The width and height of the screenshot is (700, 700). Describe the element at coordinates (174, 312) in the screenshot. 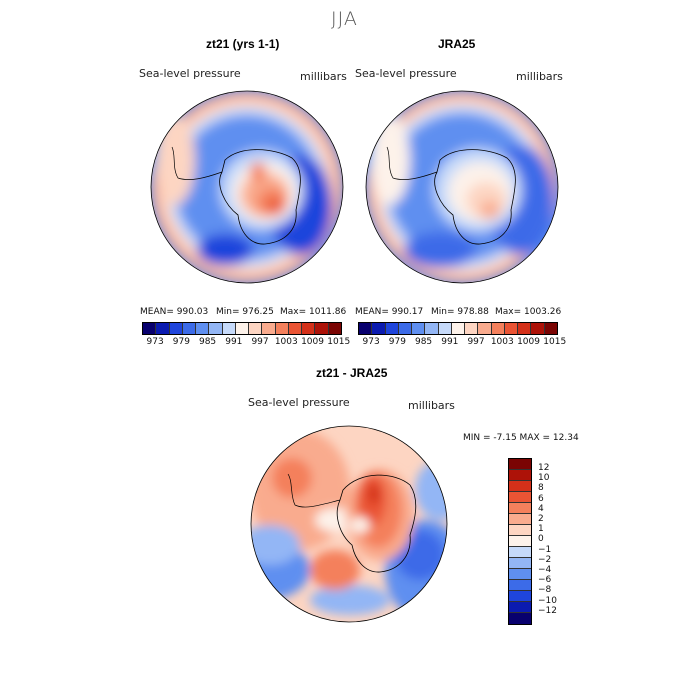

I see `panel1-mean: MEAN= 990.03` at that location.